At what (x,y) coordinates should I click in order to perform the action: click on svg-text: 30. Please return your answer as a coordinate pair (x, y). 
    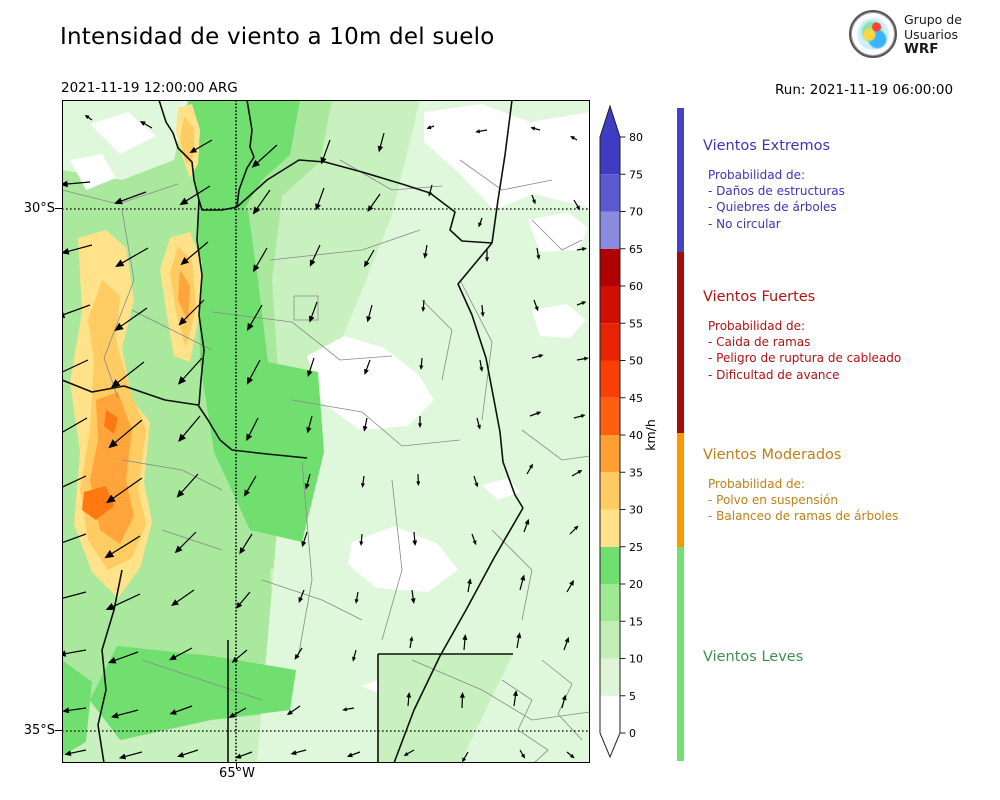
    Looking at the image, I should click on (636, 510).